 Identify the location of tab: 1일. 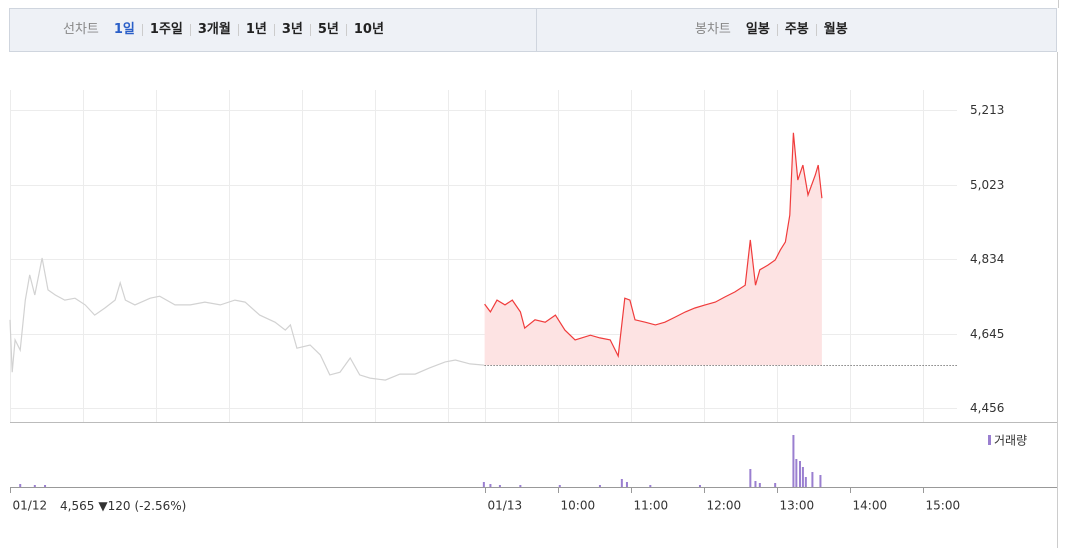
(124, 29).